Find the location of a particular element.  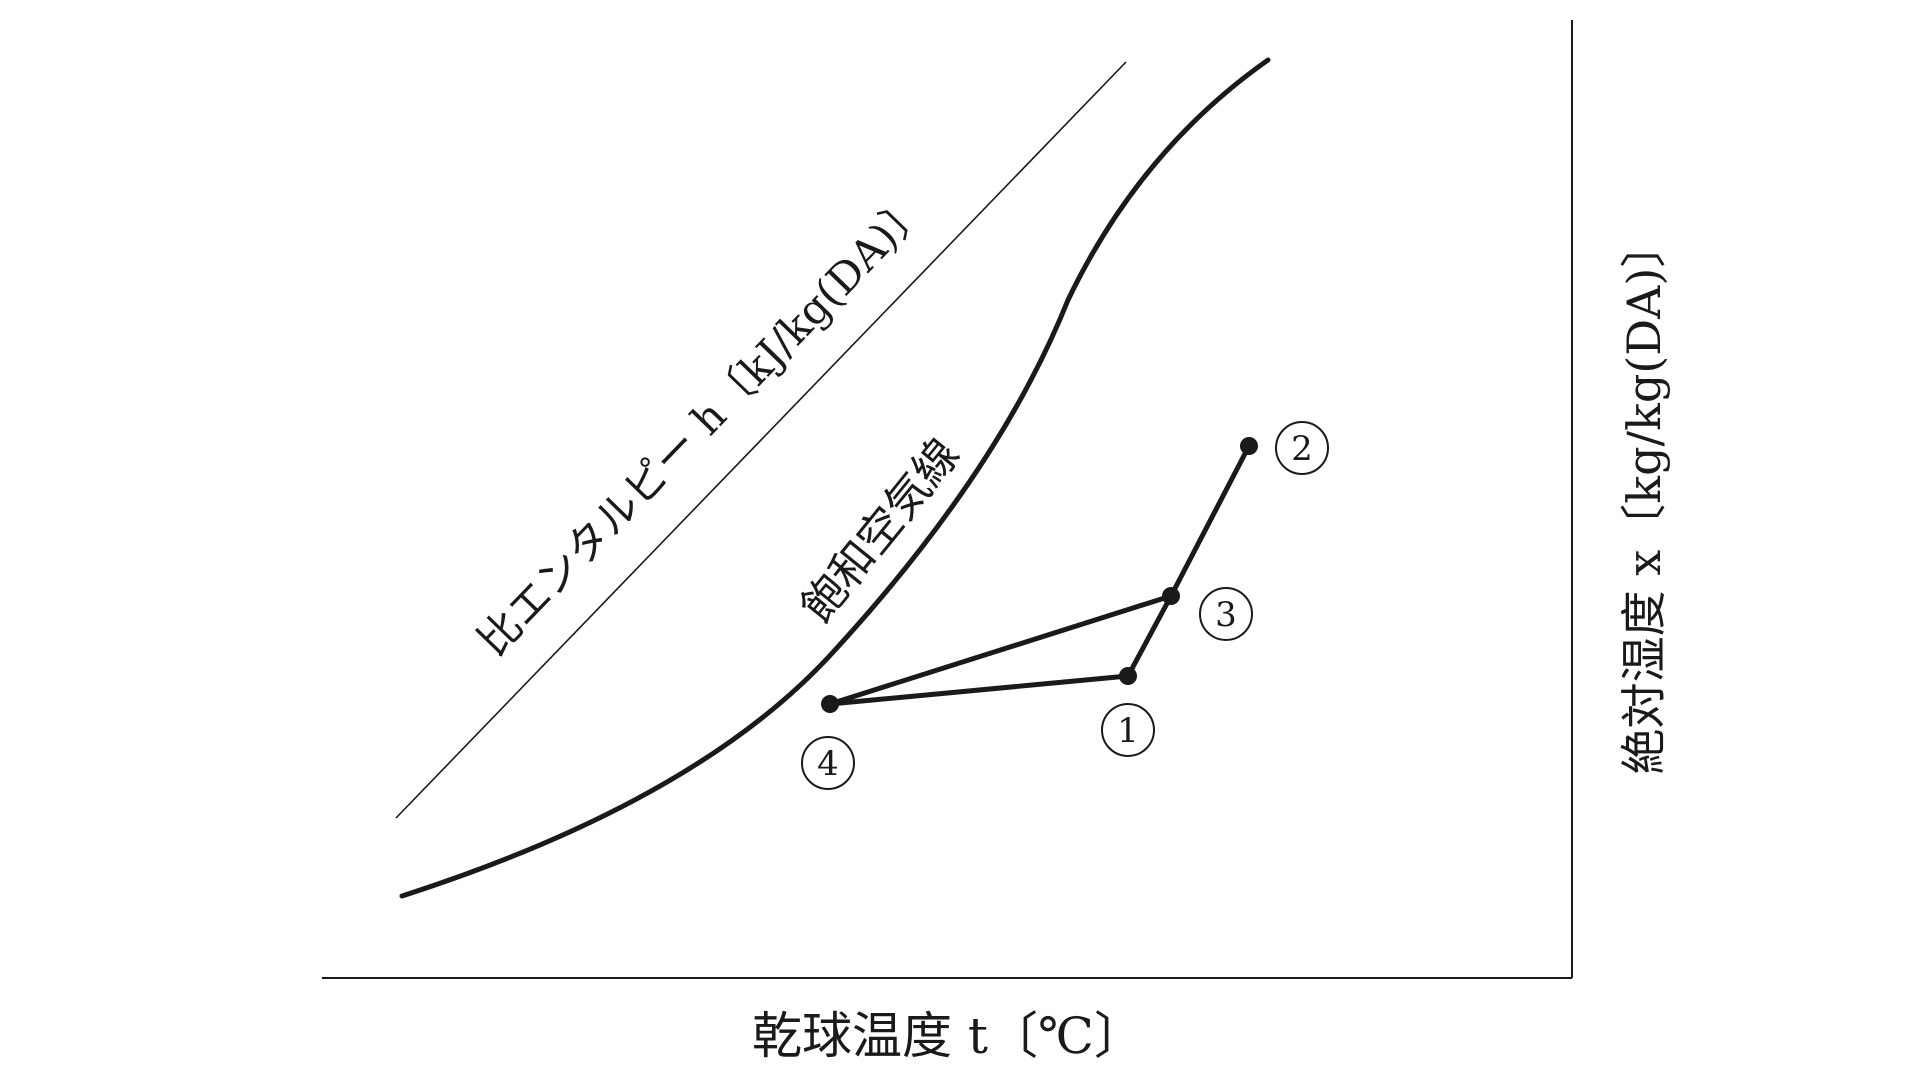

point-label-1: 1 is located at coordinates (1128, 730).